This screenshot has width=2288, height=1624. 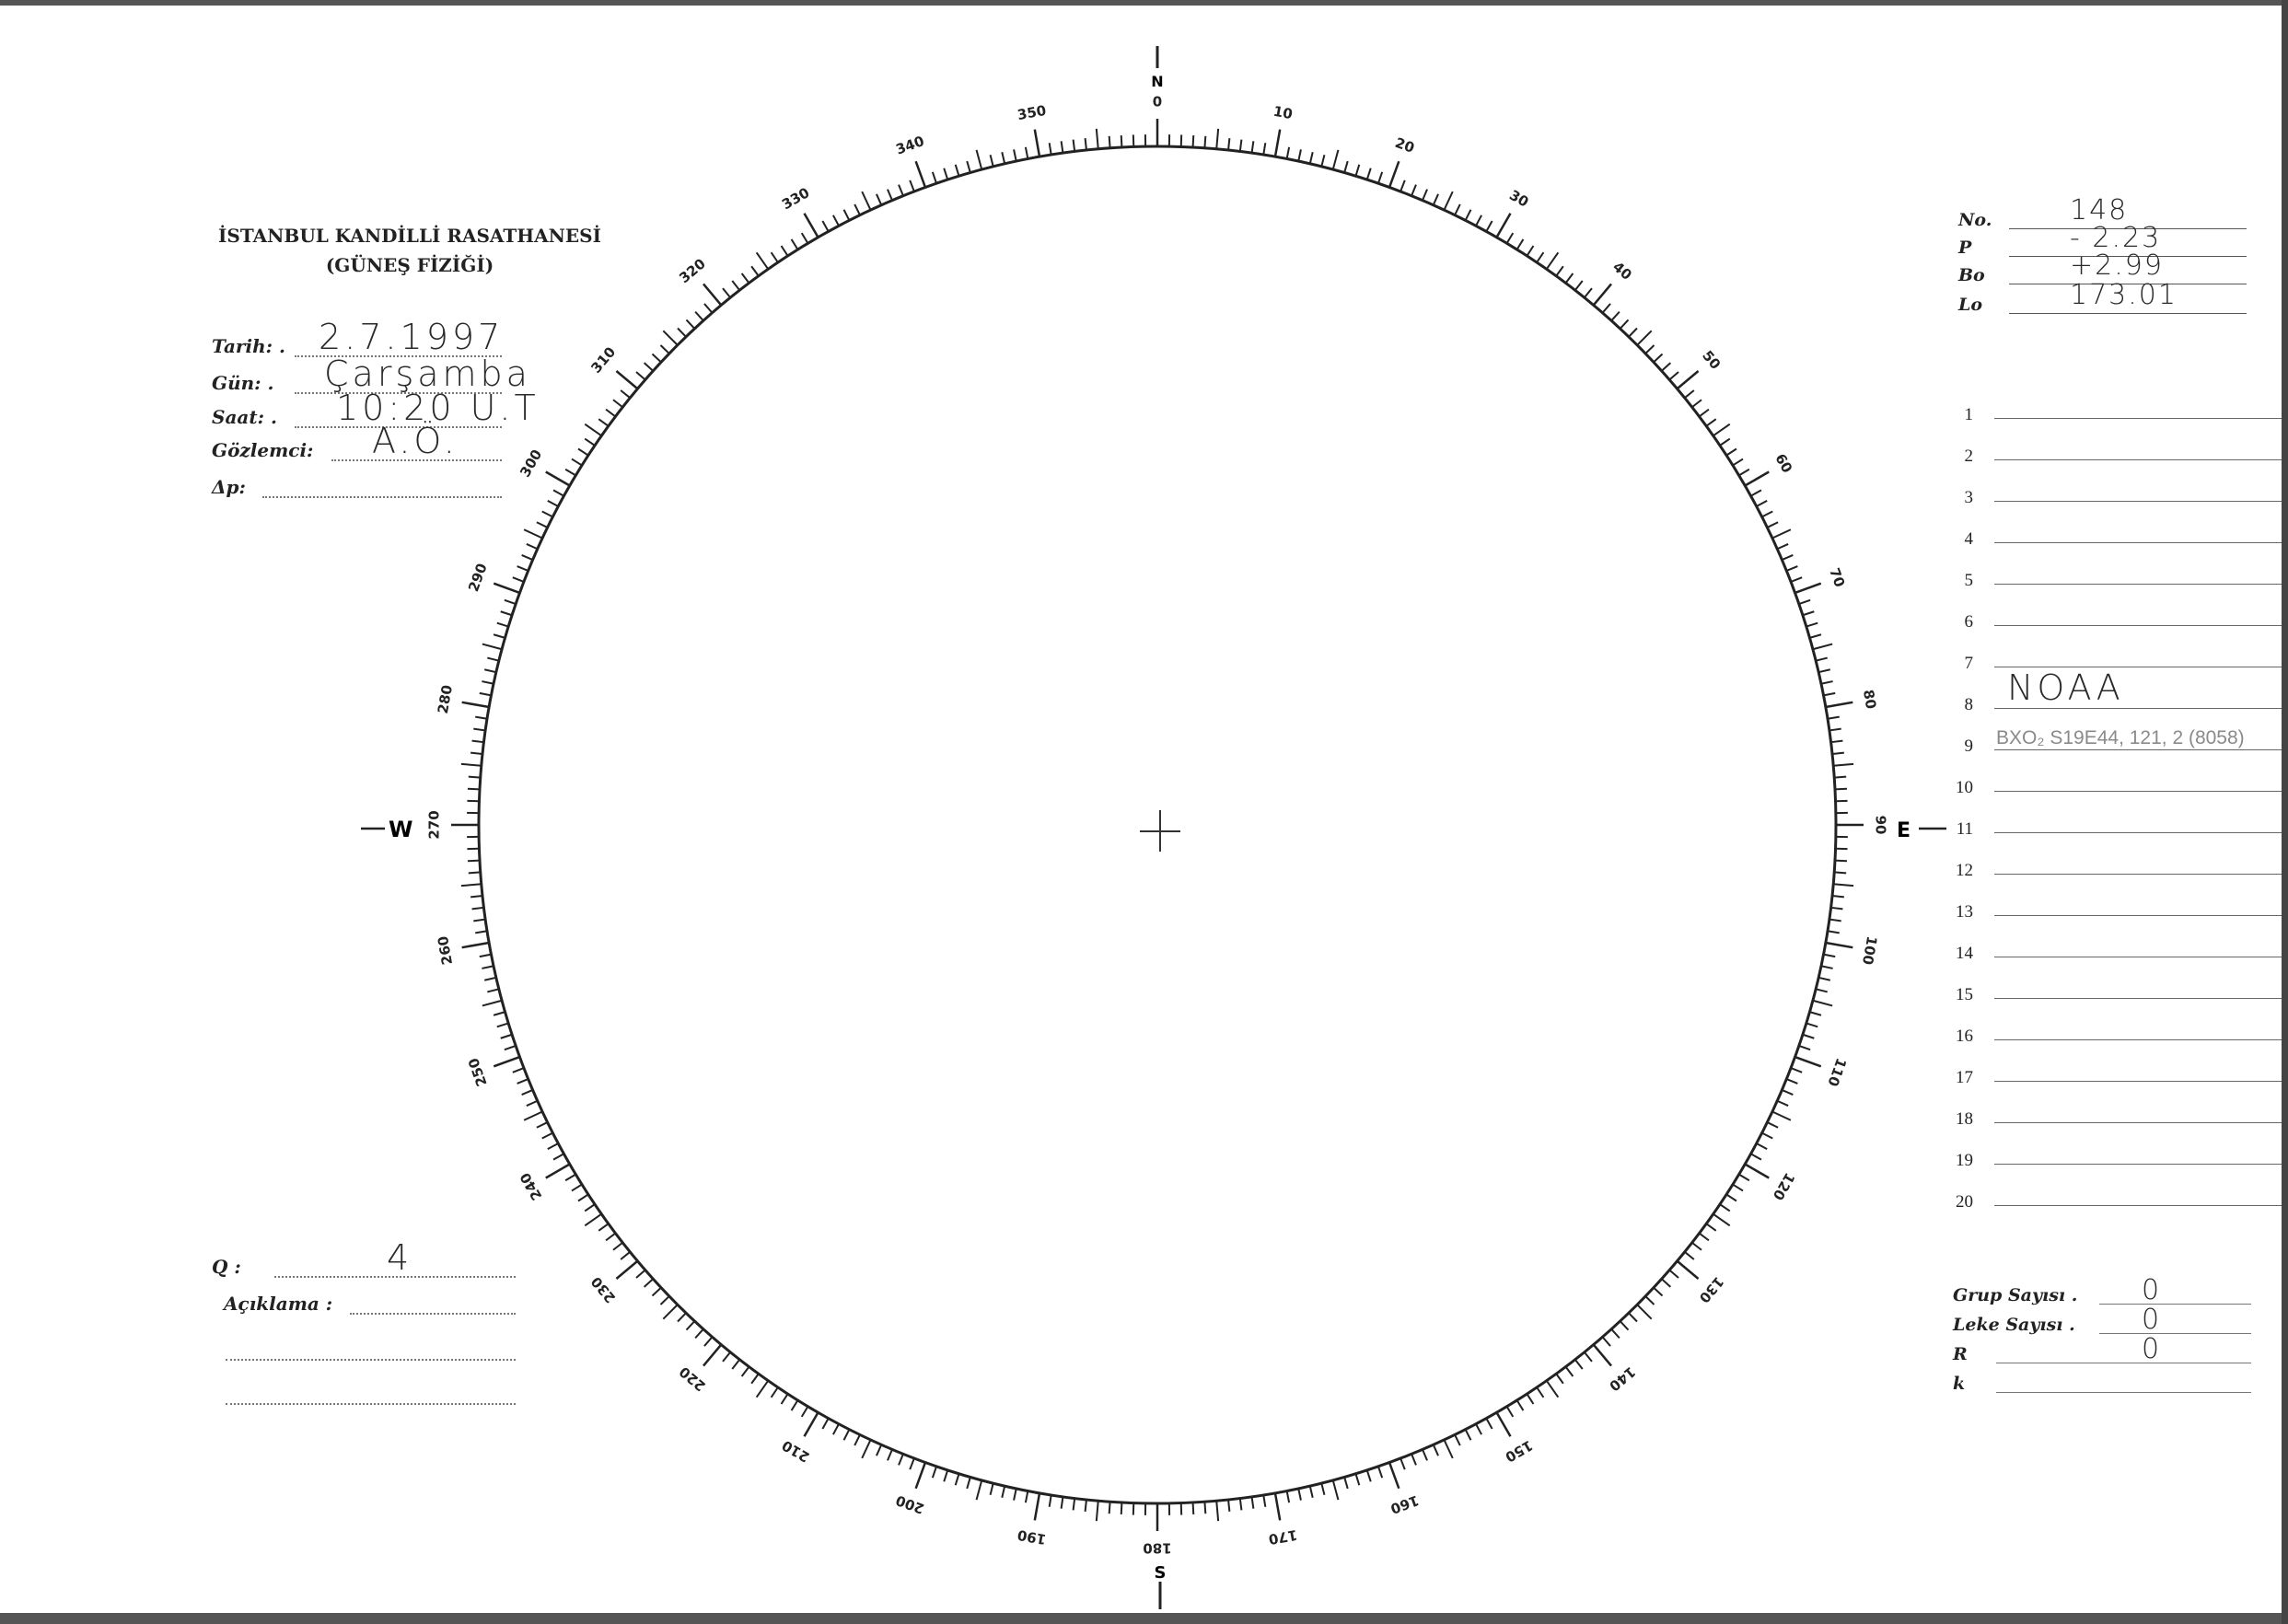 I want to click on ephemeris-value: 173.01, so click(x=2124, y=295).